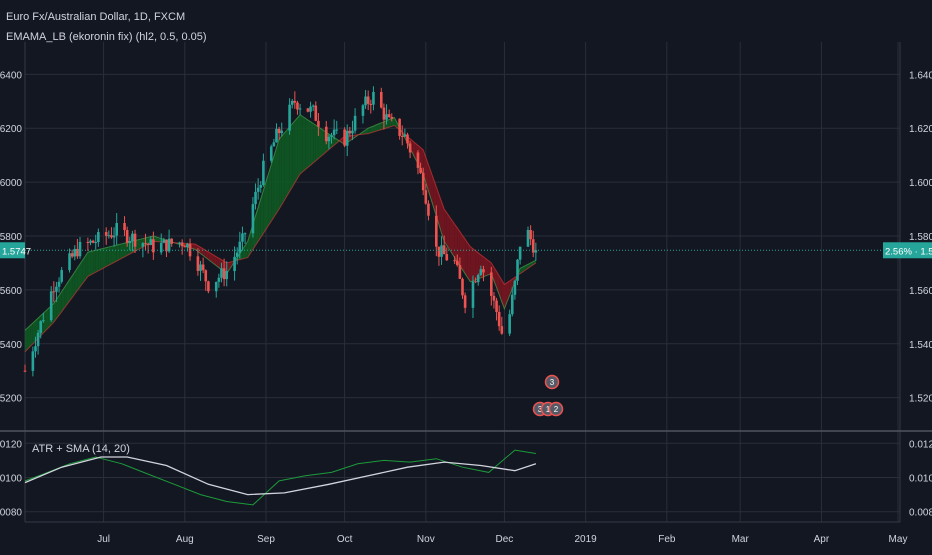 Image resolution: width=932 pixels, height=555 pixels. I want to click on atr-y-tick-label-left: 0.0100, so click(11, 479).